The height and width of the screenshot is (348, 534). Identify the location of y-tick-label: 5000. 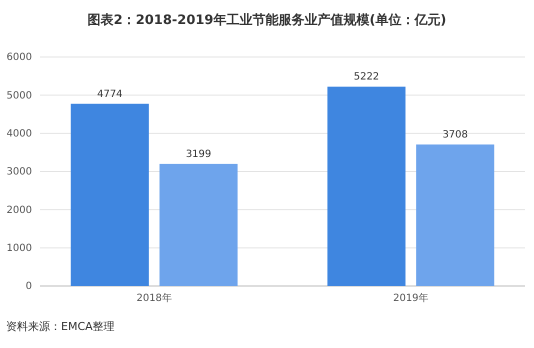
(19, 96).